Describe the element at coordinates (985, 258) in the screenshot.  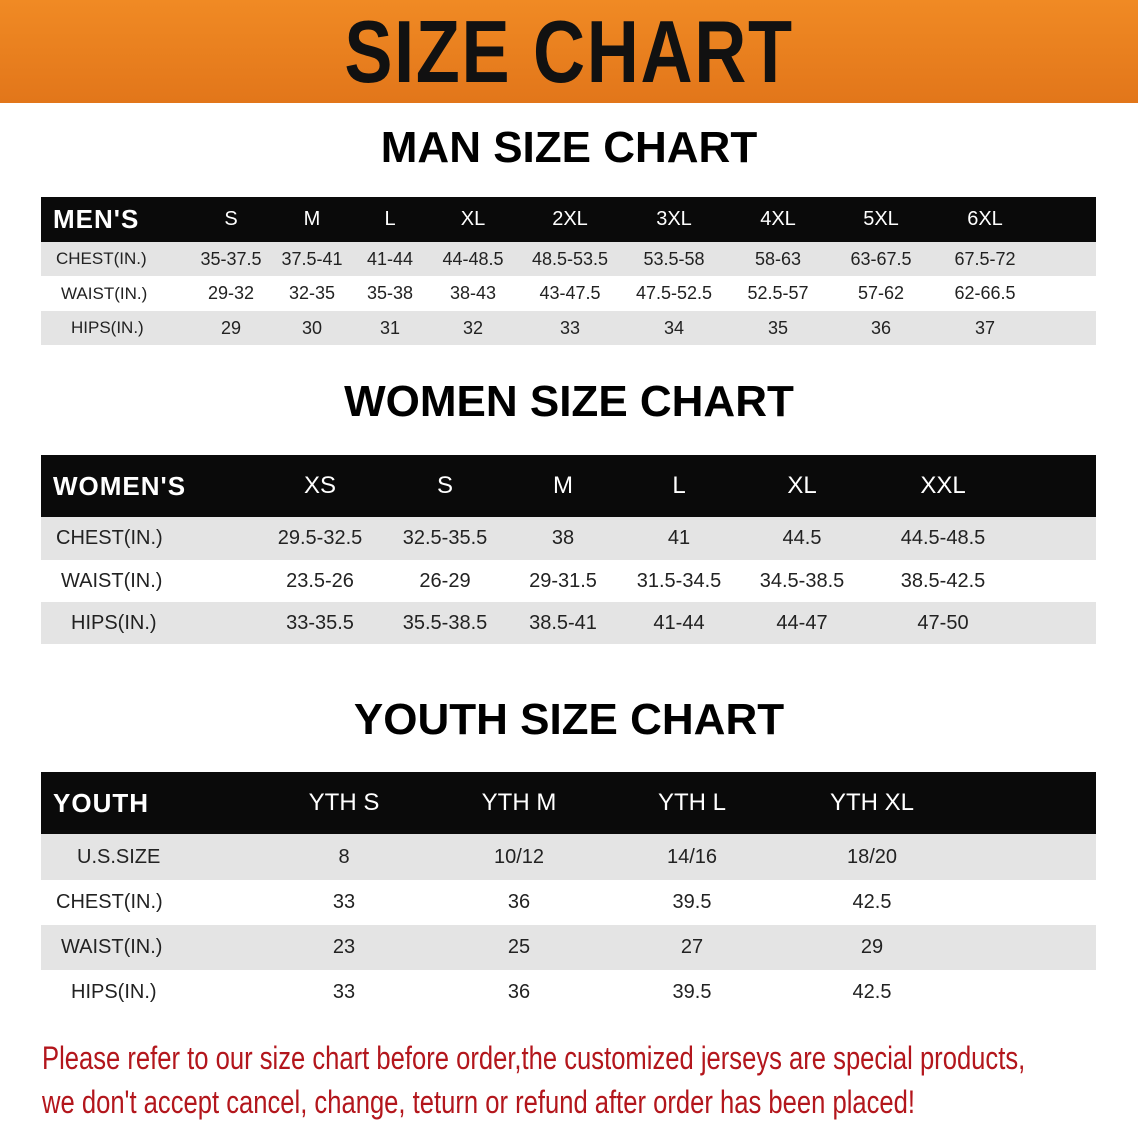
I see `table-cell: 67.5-72` at that location.